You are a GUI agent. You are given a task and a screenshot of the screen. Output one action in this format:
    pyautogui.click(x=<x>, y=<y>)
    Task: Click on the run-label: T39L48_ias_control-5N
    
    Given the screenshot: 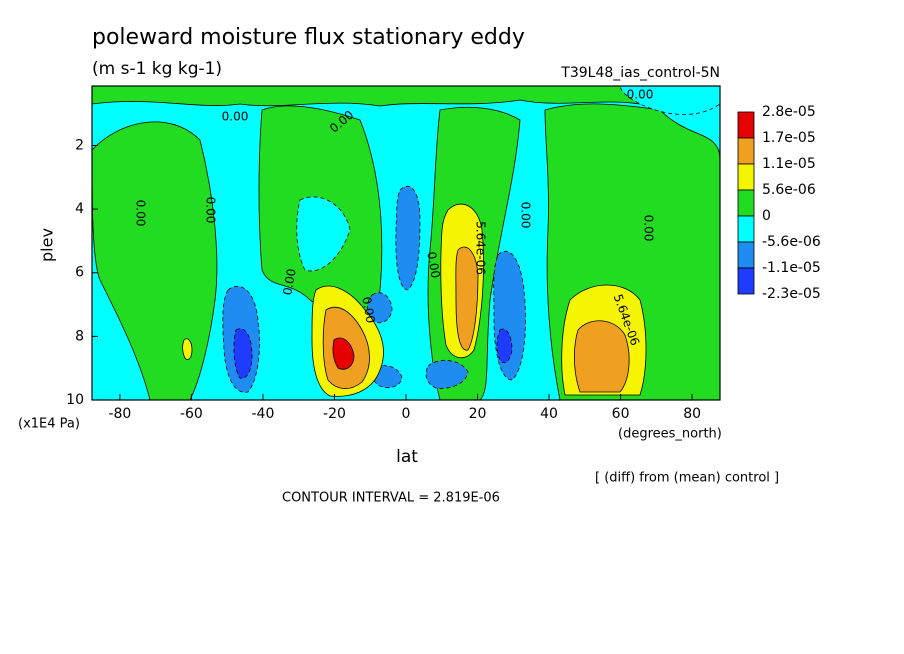 What is the action you would take?
    pyautogui.click(x=640, y=73)
    